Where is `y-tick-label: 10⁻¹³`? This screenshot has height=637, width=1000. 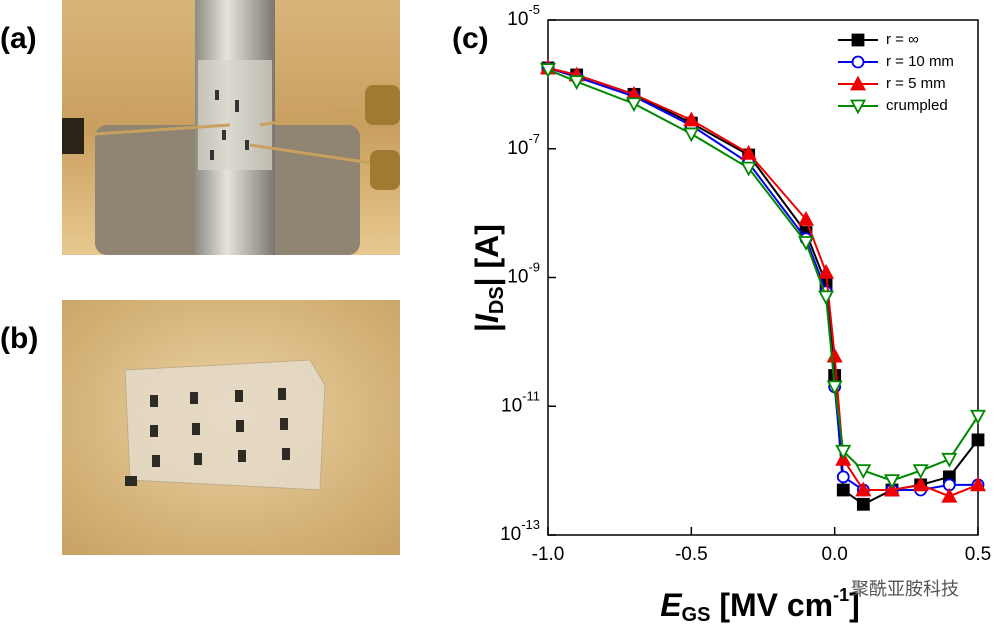
y-tick-label: 10⁻¹³ is located at coordinates (520, 531).